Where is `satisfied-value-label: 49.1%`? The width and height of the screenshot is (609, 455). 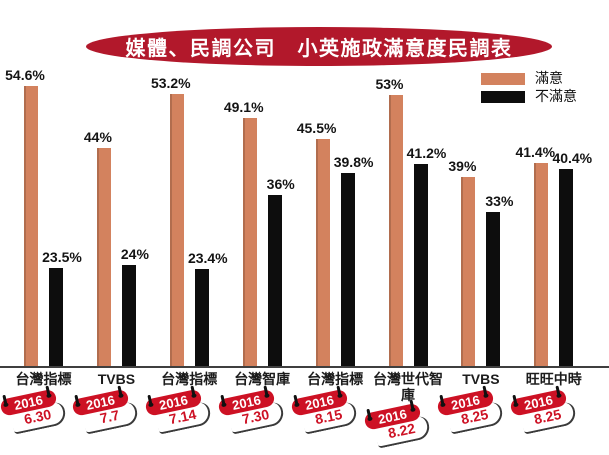
satisfied-value-label: 49.1% is located at coordinates (243, 107).